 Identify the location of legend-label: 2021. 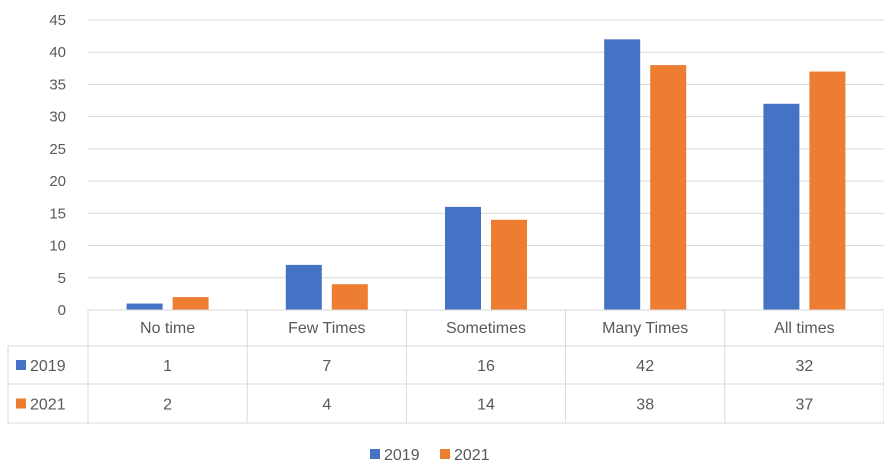
(472, 455).